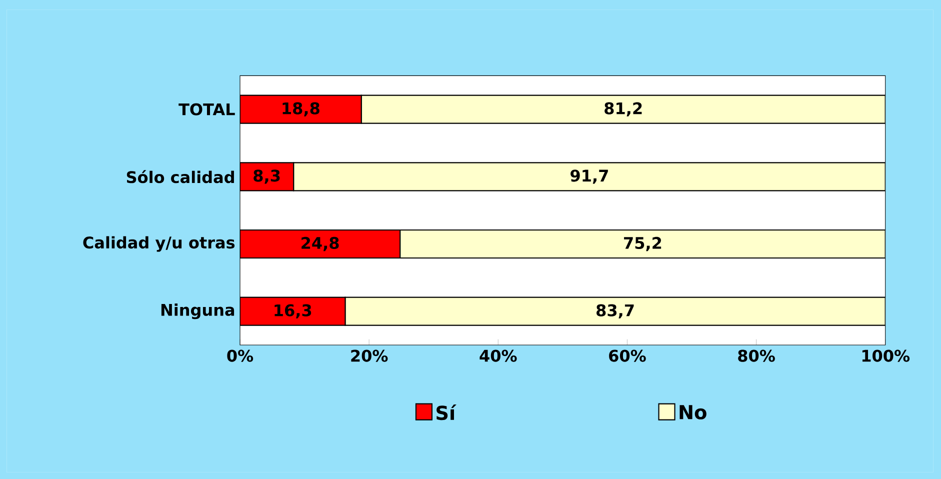 The width and height of the screenshot is (941, 479). I want to click on x-tick-label: 20%, so click(369, 356).